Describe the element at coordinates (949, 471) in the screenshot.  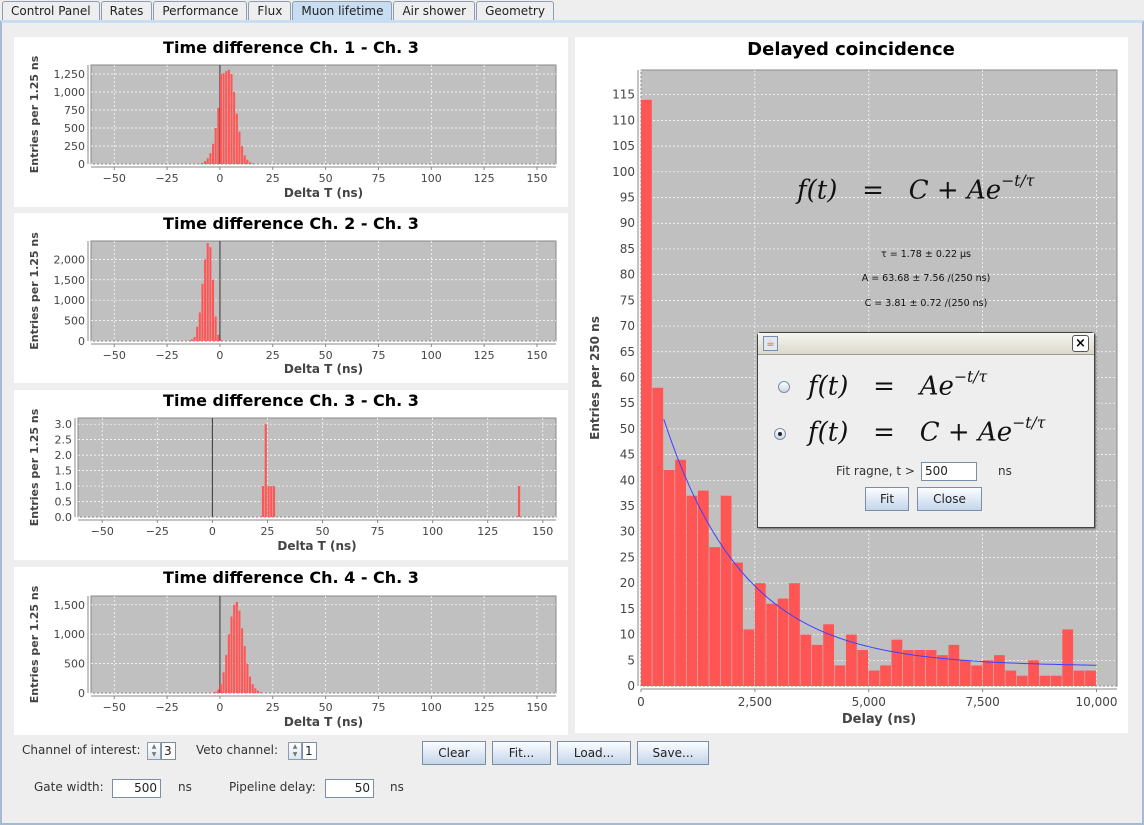
I see `fit-range-input: 500` at that location.